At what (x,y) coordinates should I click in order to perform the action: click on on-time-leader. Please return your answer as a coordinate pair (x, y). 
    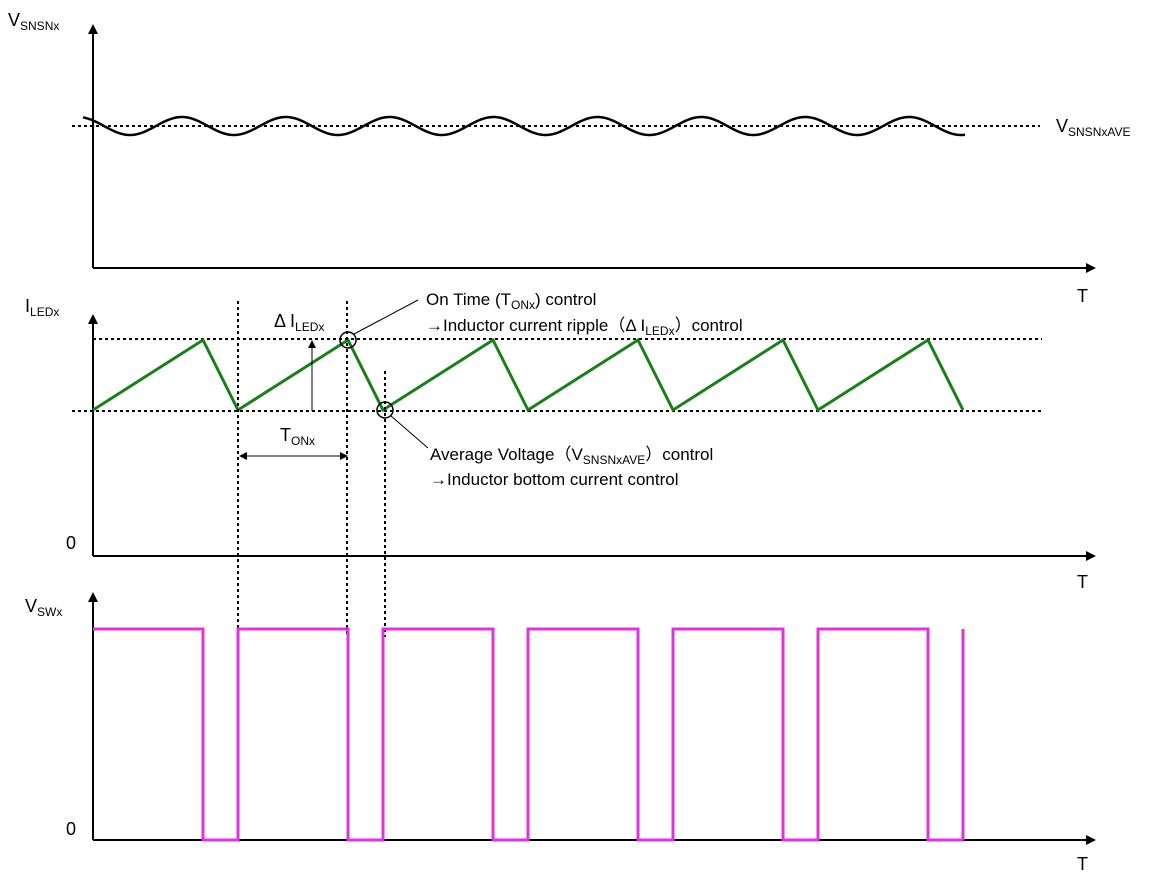
    Looking at the image, I should click on (386, 317).